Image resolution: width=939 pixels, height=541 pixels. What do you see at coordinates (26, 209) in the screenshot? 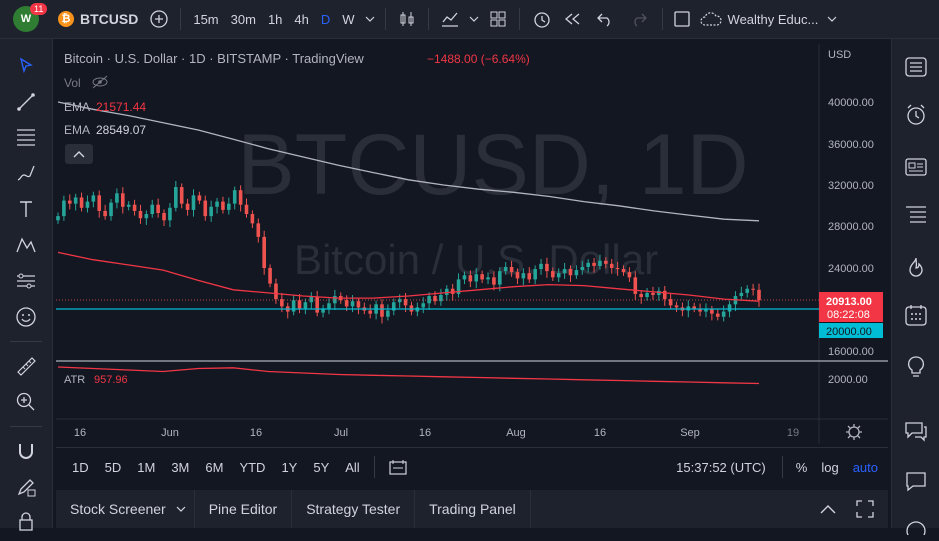
I see `text-tool` at bounding box center [26, 209].